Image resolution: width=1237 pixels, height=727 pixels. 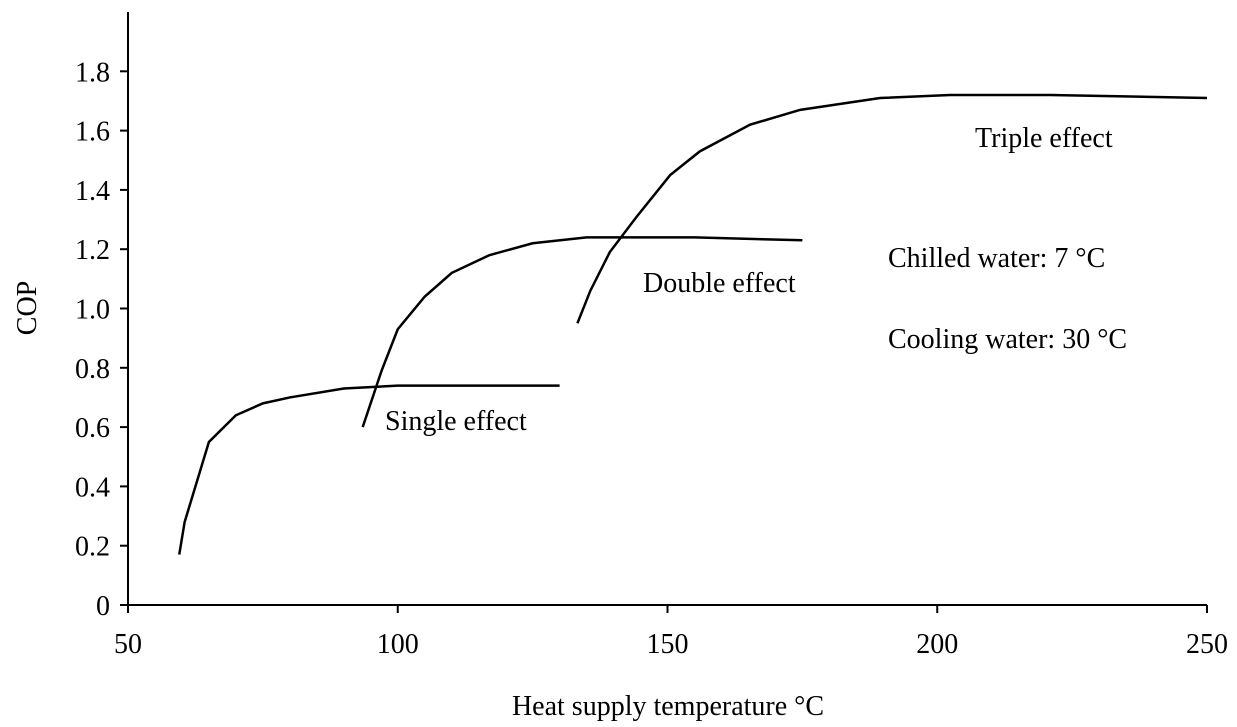 What do you see at coordinates (92, 191) in the screenshot?
I see `y-tick-label: 1.4` at bounding box center [92, 191].